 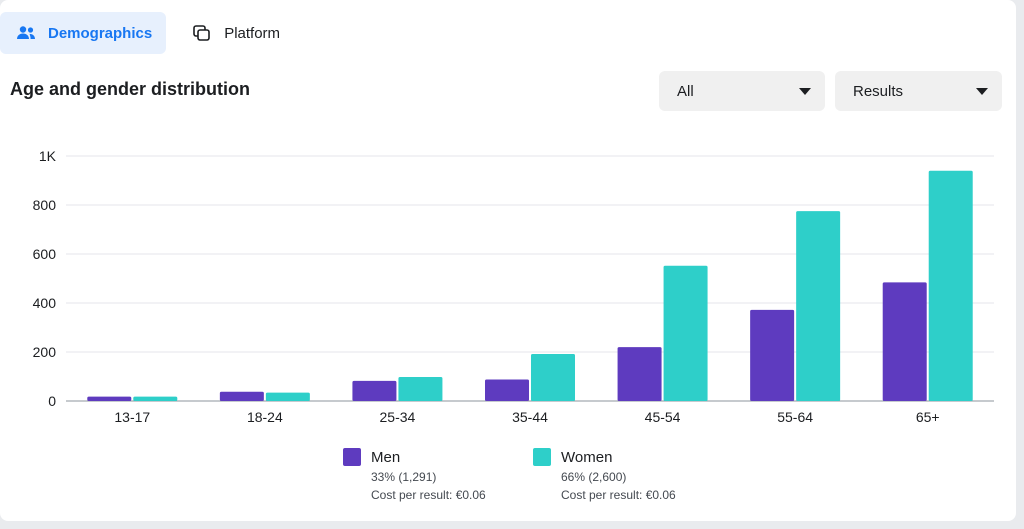 What do you see at coordinates (386, 457) in the screenshot?
I see `legend-label-men: Men` at bounding box center [386, 457].